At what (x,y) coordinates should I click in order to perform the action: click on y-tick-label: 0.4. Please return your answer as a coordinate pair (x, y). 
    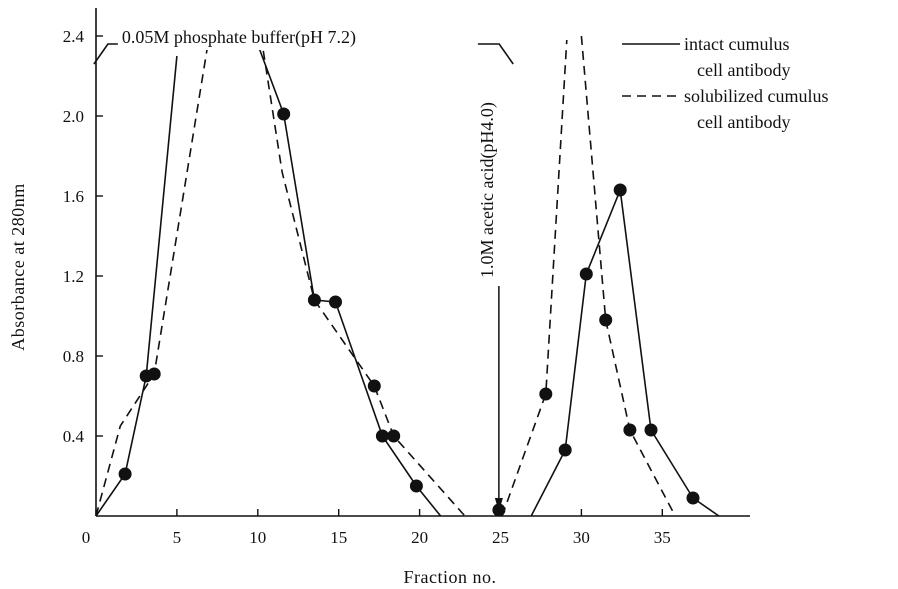
    Looking at the image, I should click on (74, 436).